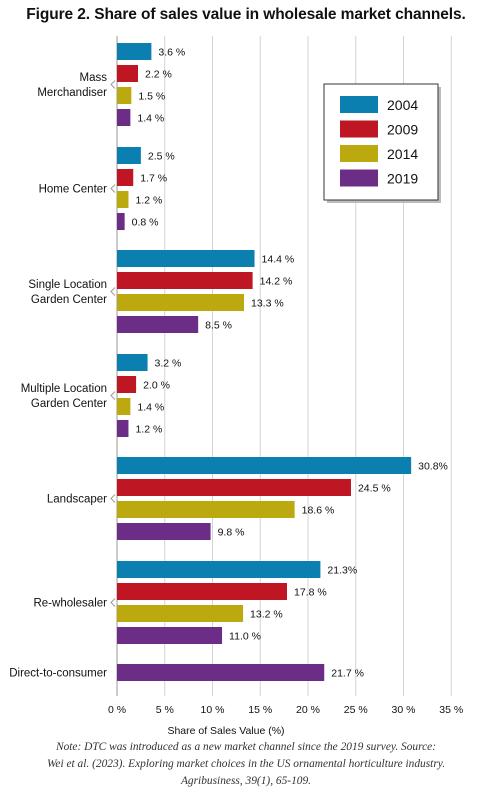 Image resolution: width=492 pixels, height=800 pixels. I want to click on bar-mass-merchandiser-2004, so click(134, 51).